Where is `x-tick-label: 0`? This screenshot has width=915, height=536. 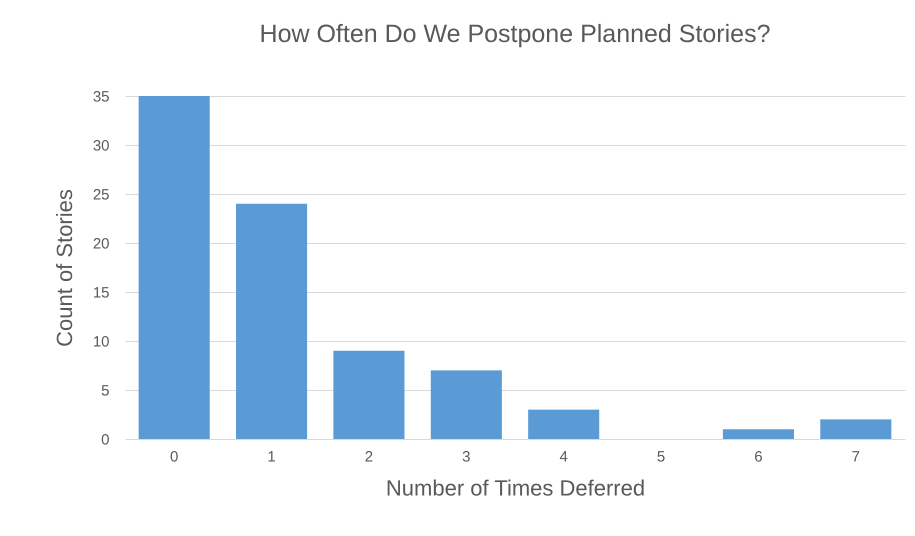 x-tick-label: 0 is located at coordinates (174, 457).